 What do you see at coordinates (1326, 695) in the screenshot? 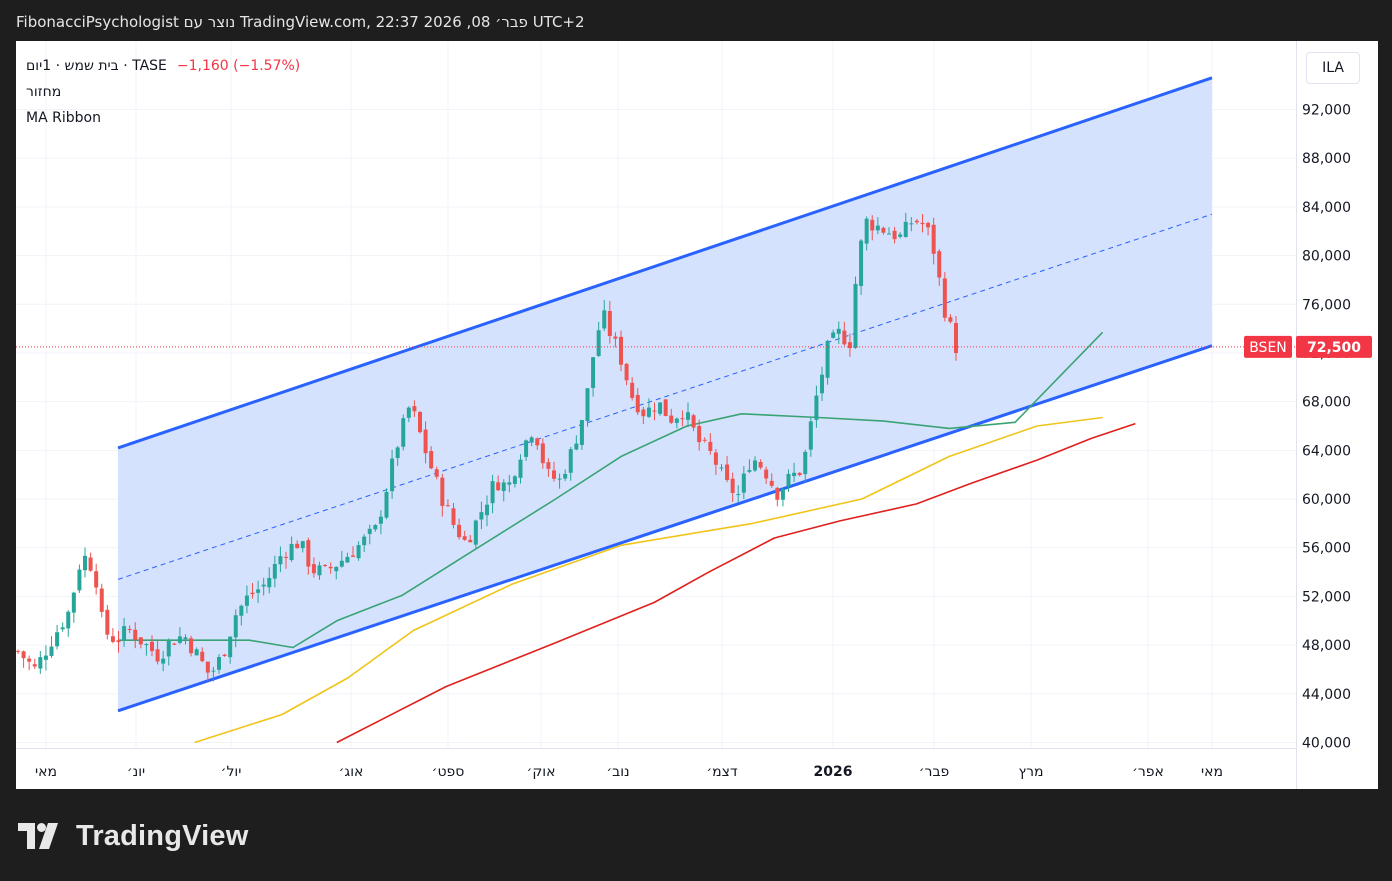
I see `y-tick-label: 44,000` at bounding box center [1326, 695].